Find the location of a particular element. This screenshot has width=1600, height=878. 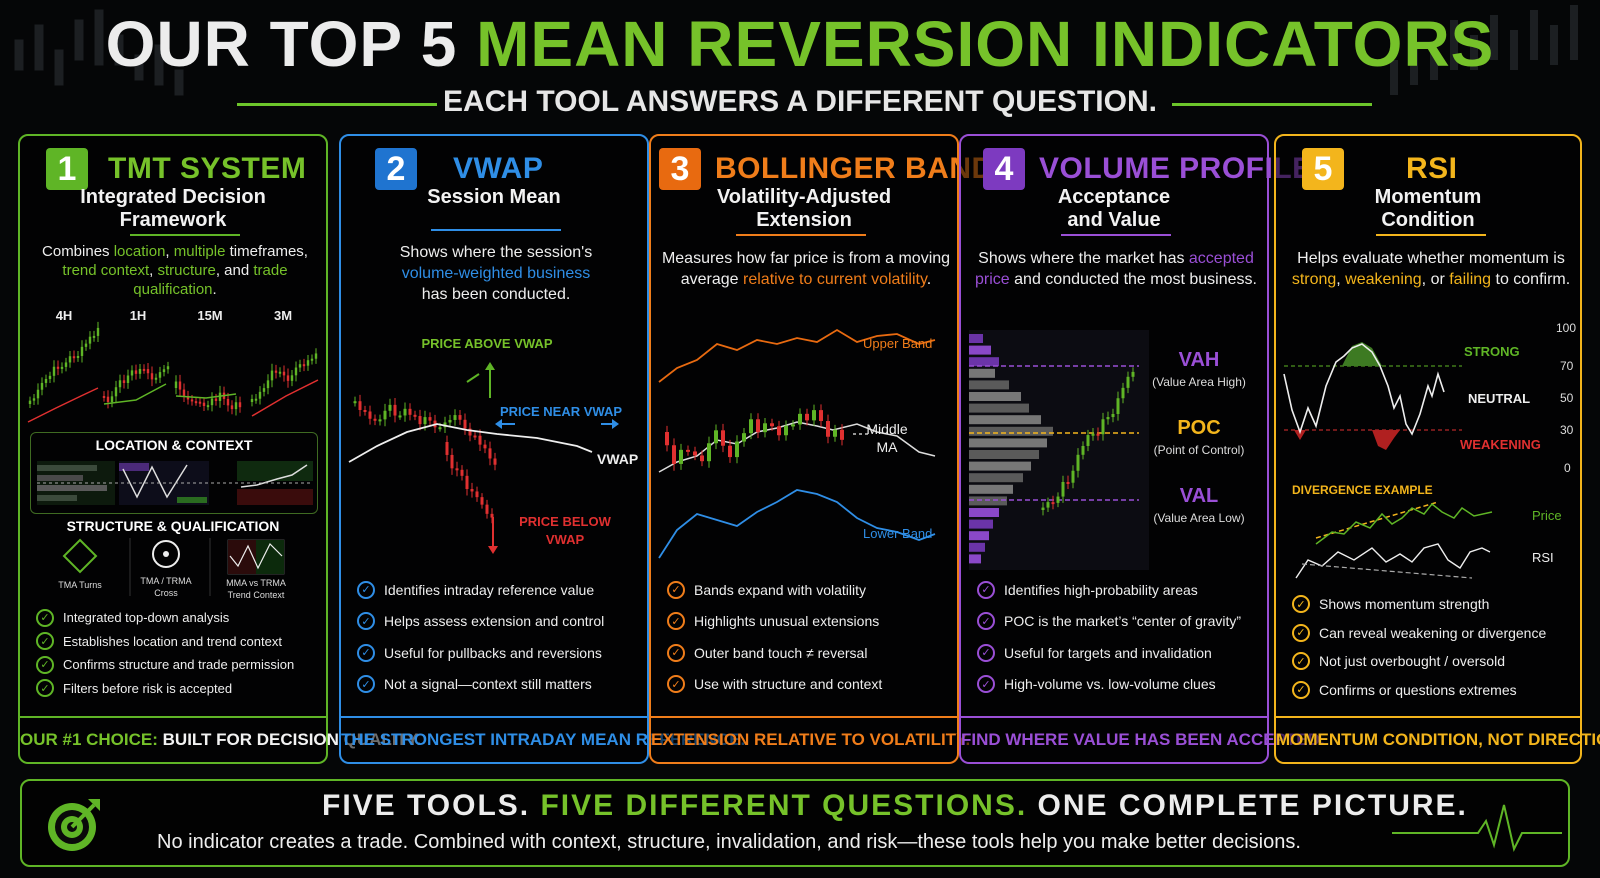

list-item: ✓ Can reveal weakening or divergence is located at coordinates (1432, 633).